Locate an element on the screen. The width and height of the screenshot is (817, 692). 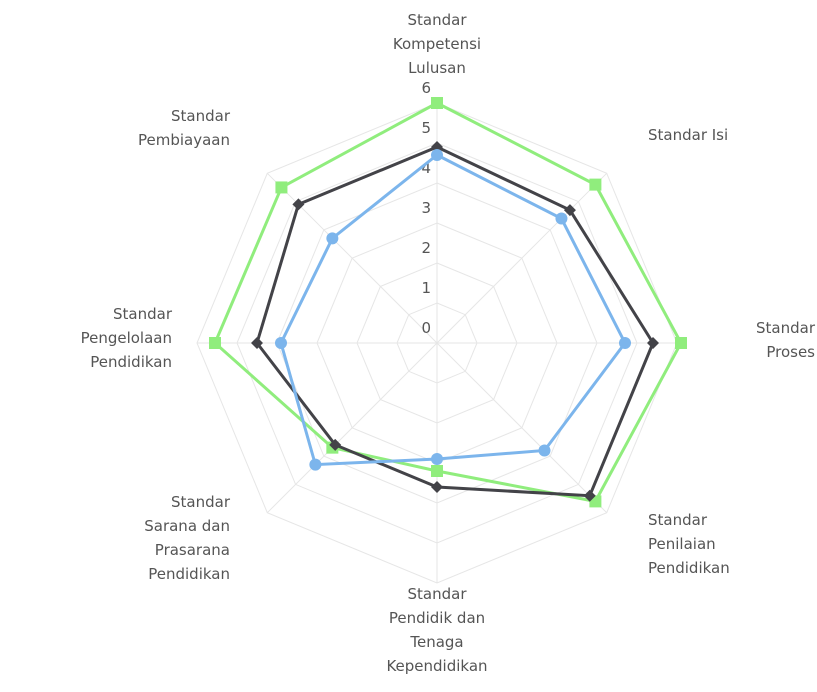
category-label: Standar Kompetensi Lulusan is located at coordinates (437, 44).